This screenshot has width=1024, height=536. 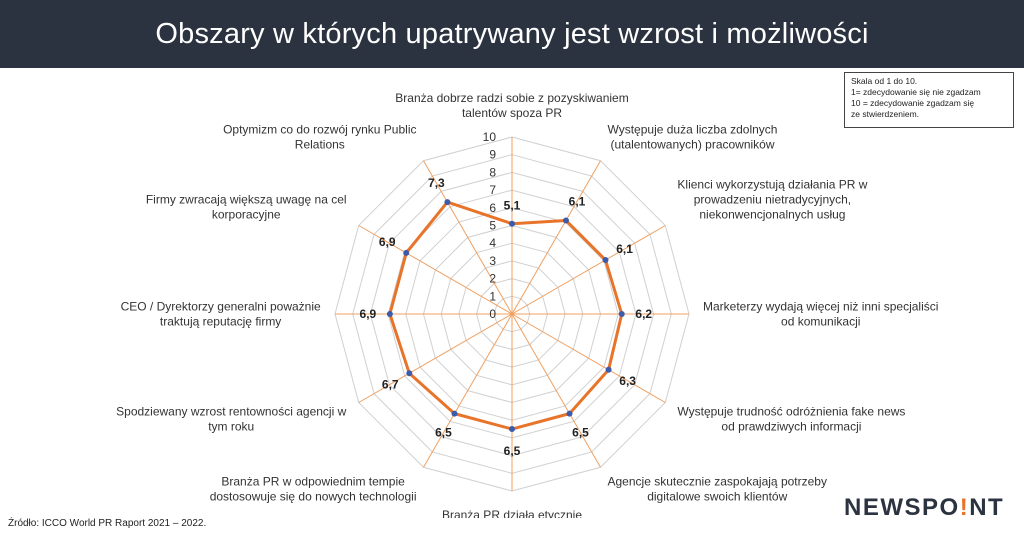 I want to click on category-label-line: (utalentowanych) pracowników, so click(x=692, y=145).